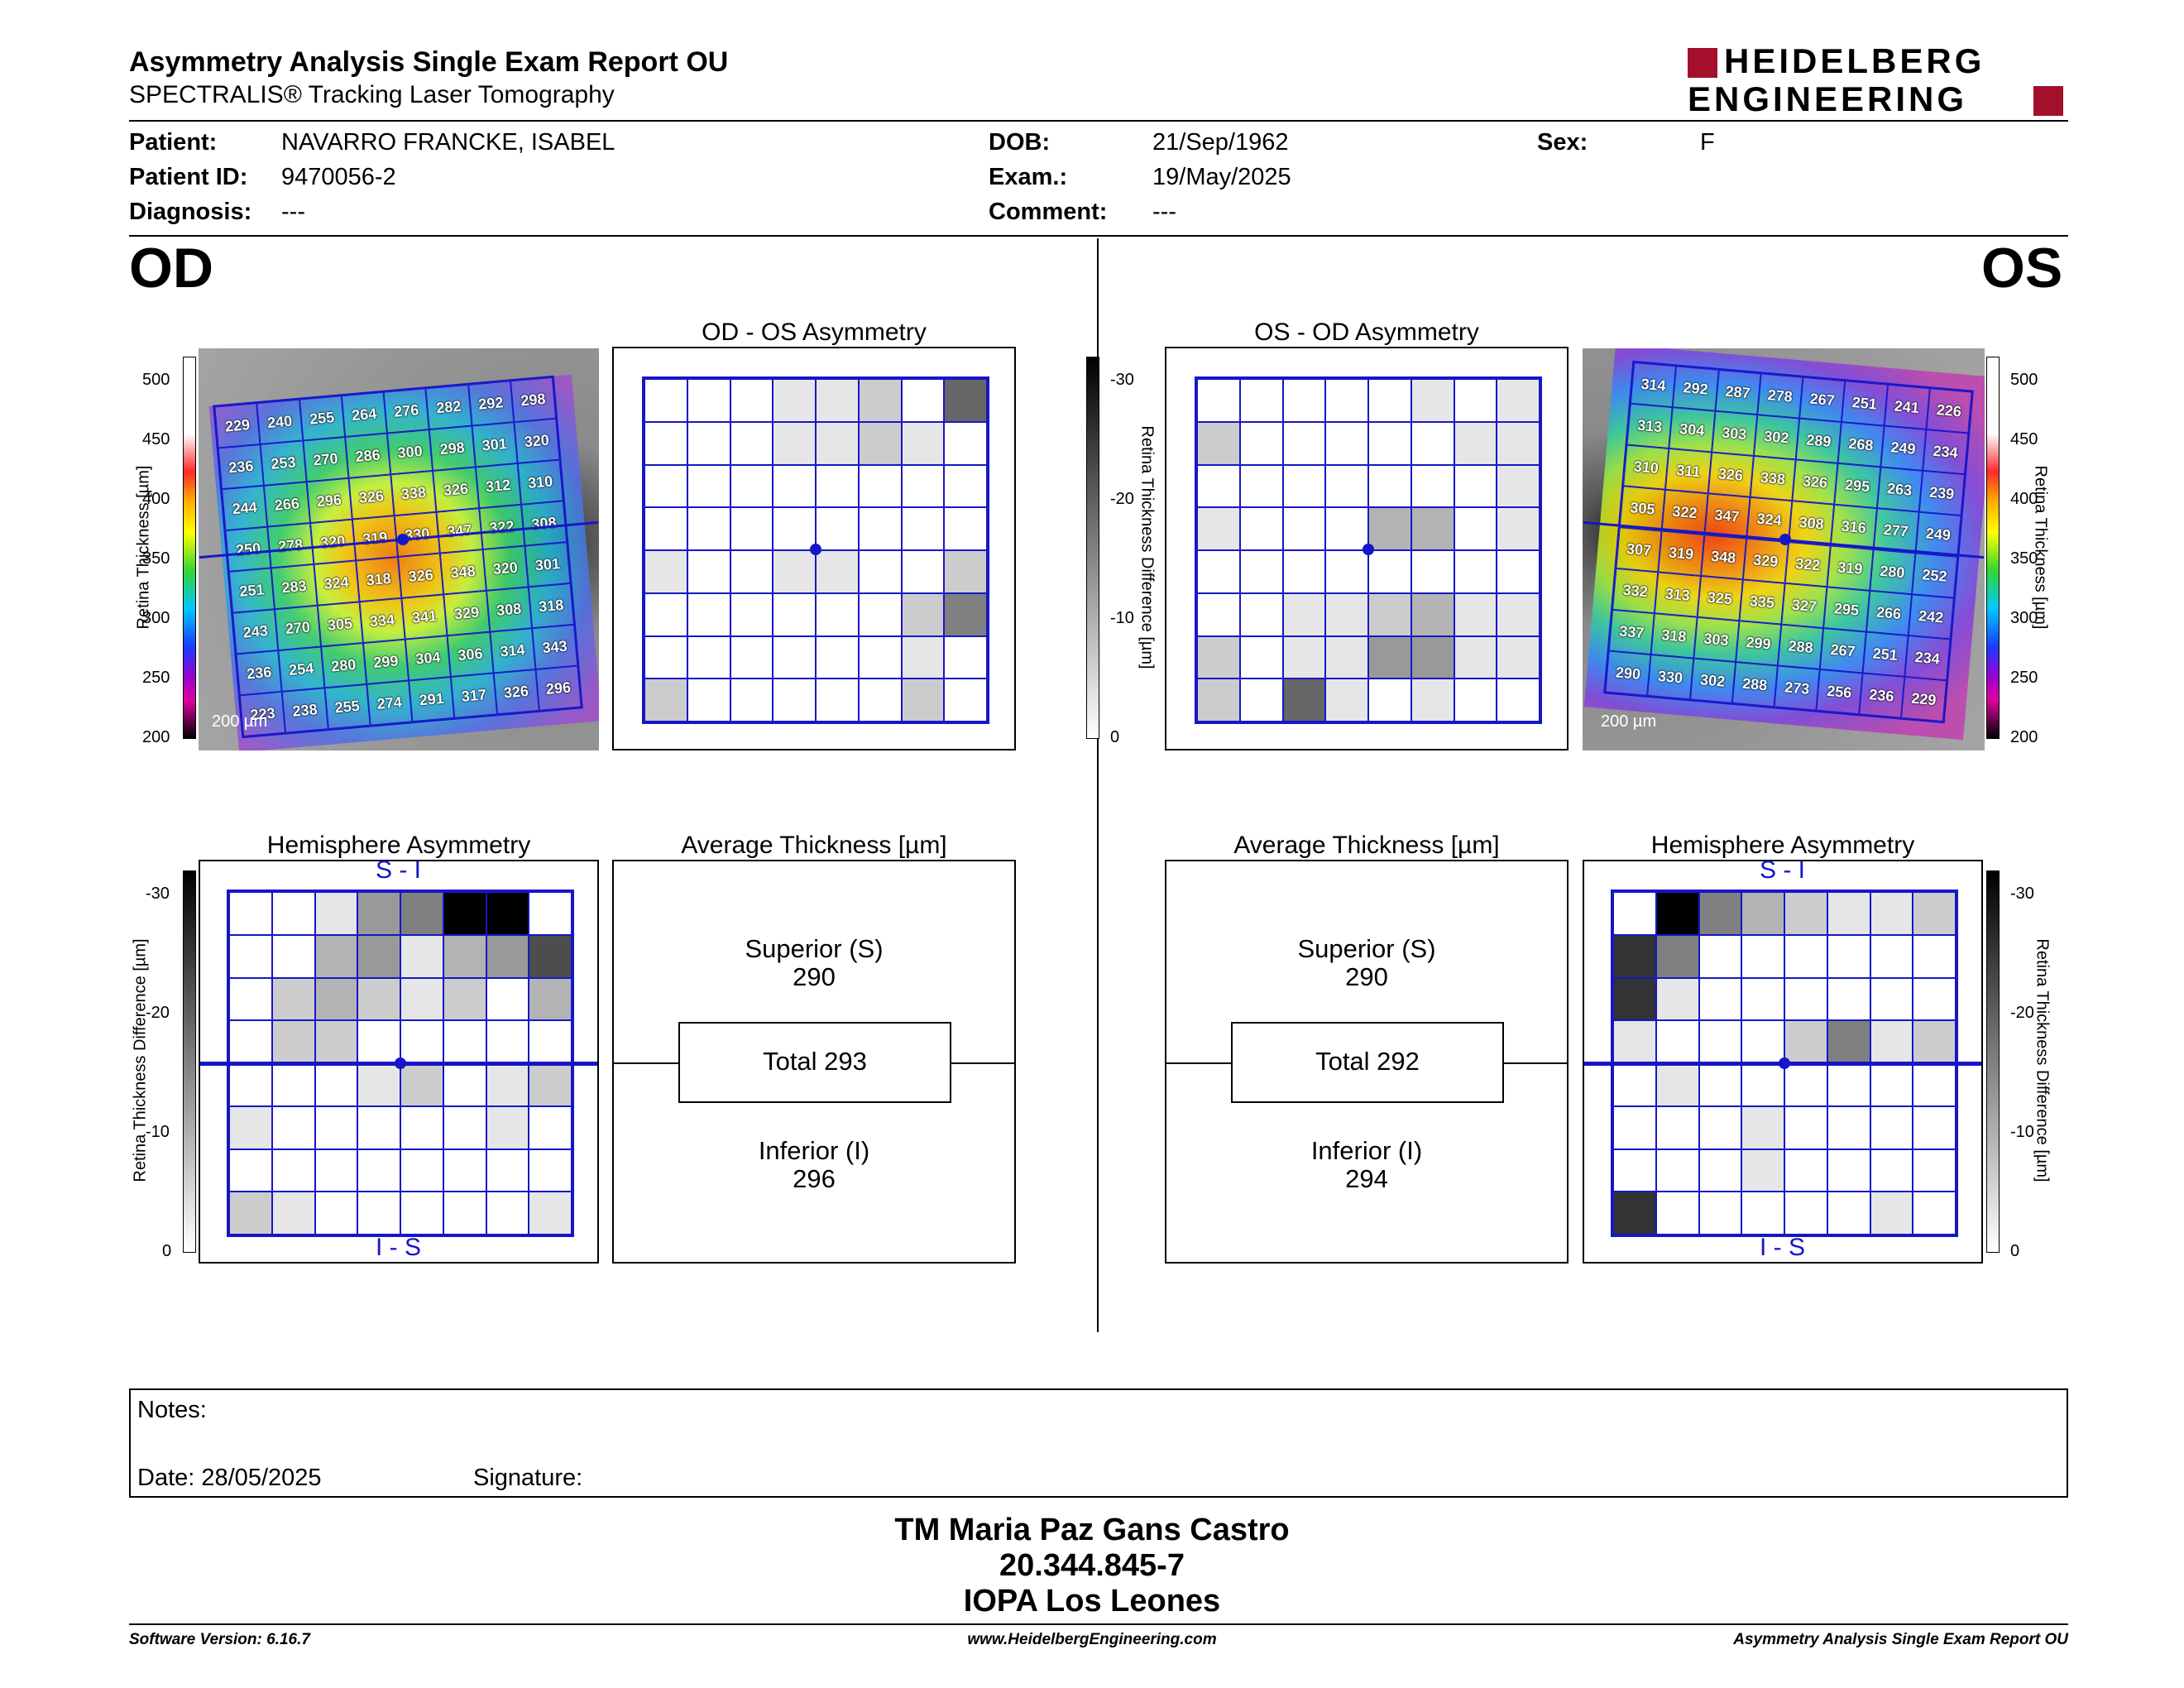  What do you see at coordinates (158, 1013) in the screenshot?
I see `od-hemi-tick-20: -20` at bounding box center [158, 1013].